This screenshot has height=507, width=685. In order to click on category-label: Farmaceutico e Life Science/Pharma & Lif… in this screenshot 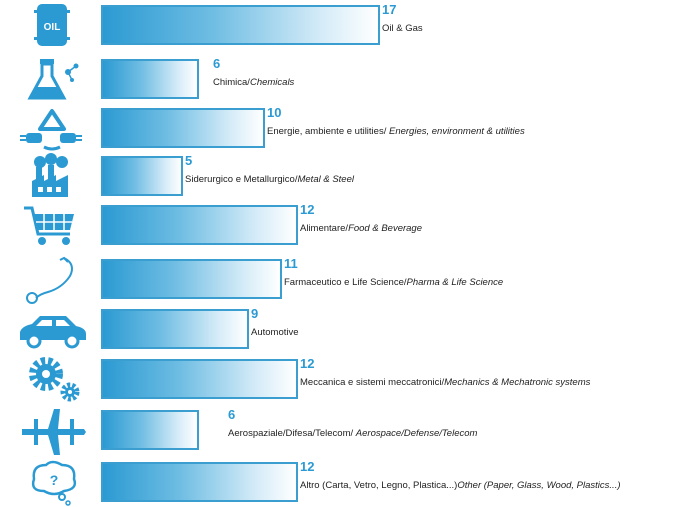, I will do `click(393, 282)`.